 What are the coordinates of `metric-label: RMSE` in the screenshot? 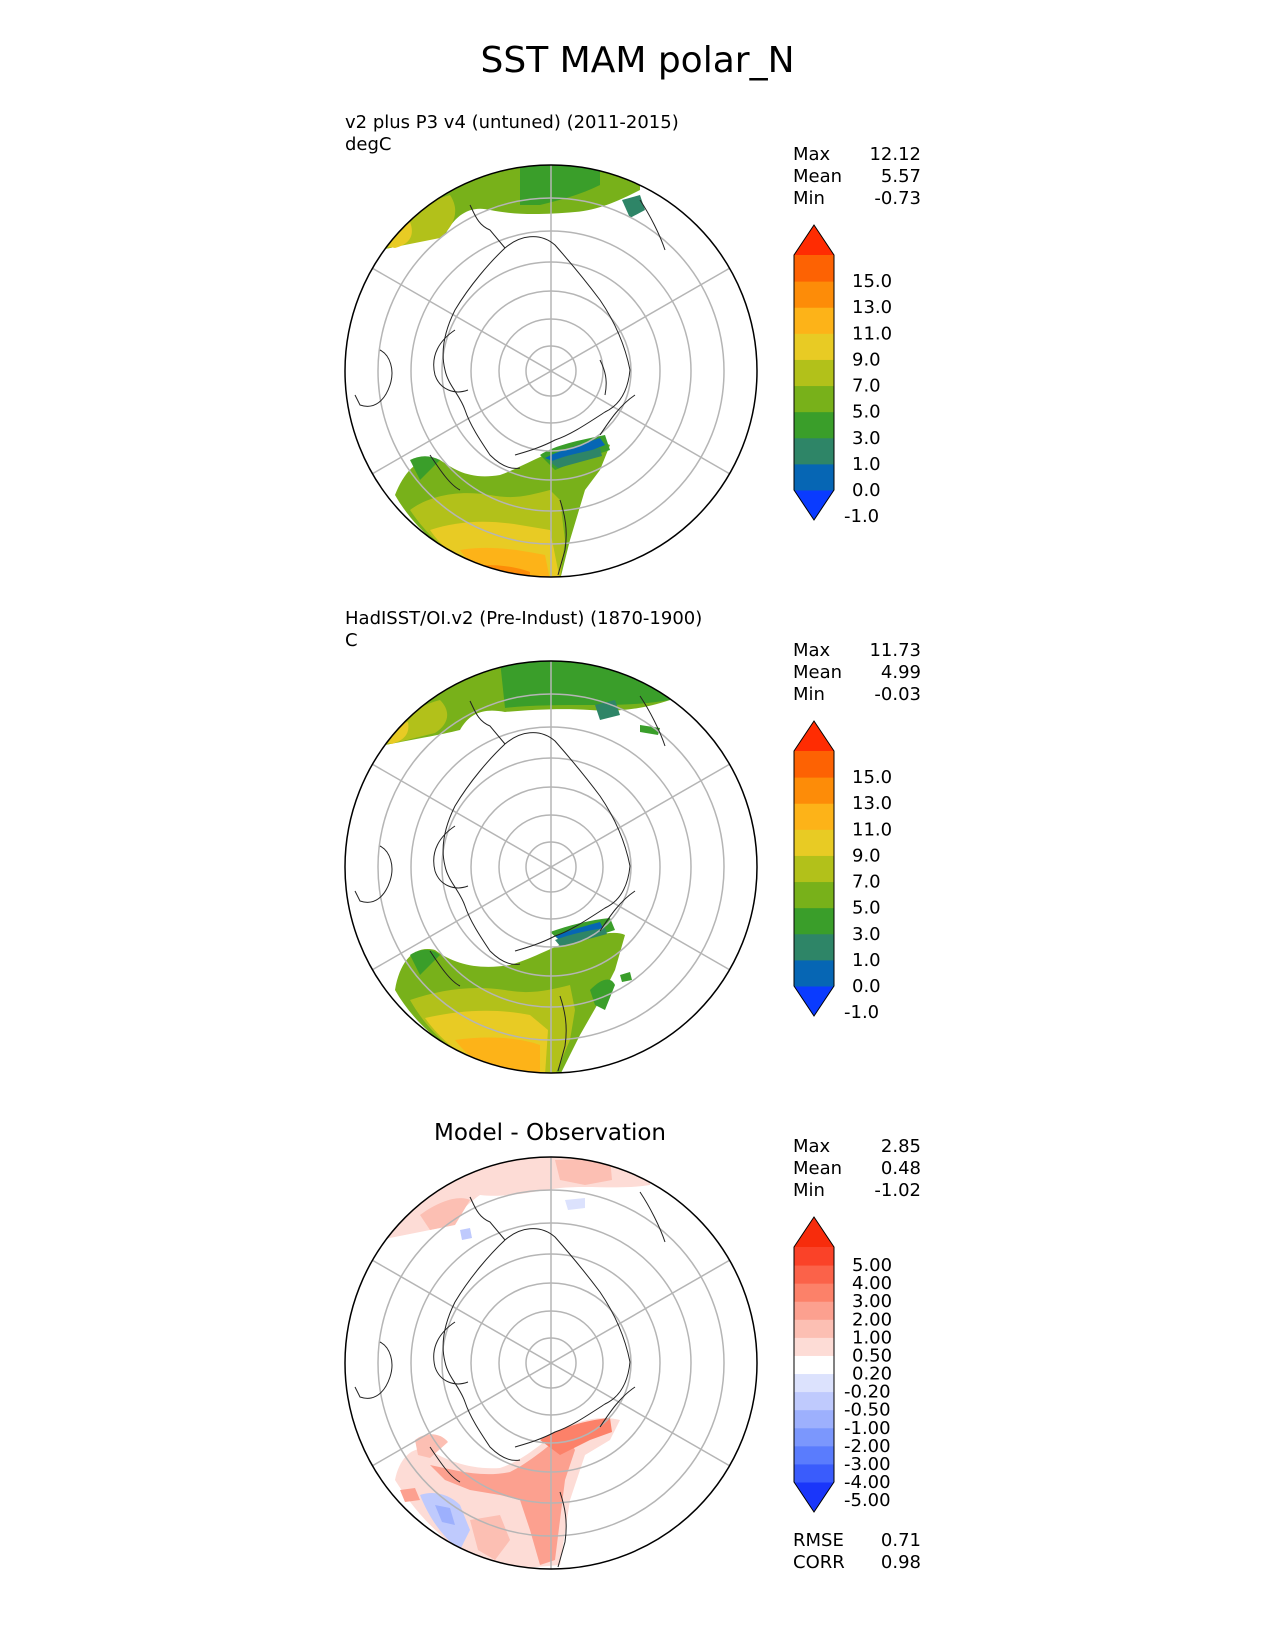 It's located at (818, 1540).